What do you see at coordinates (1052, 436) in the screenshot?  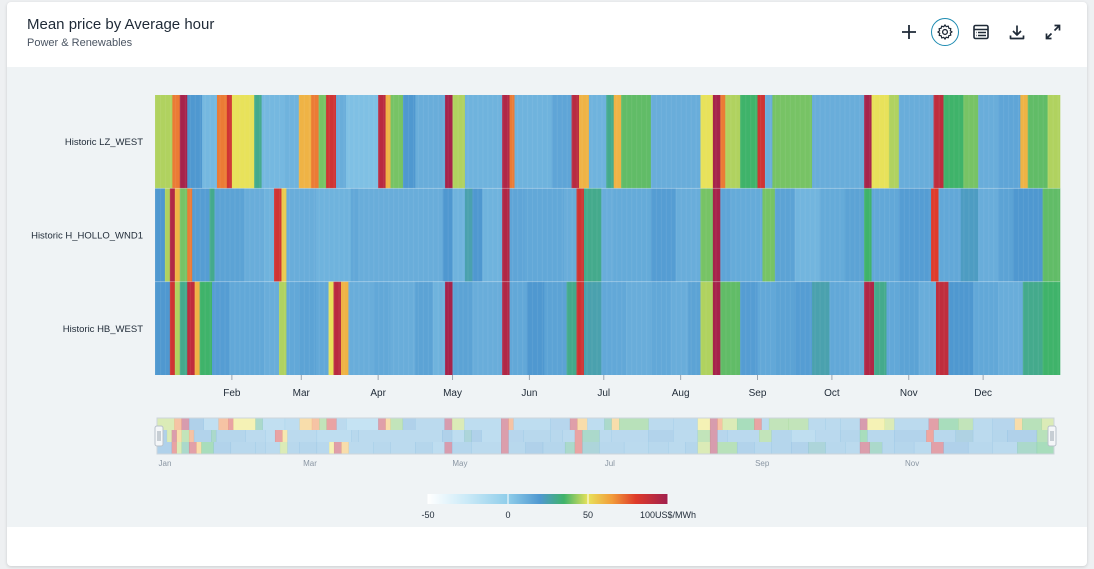 I see `navigator-right-handle` at bounding box center [1052, 436].